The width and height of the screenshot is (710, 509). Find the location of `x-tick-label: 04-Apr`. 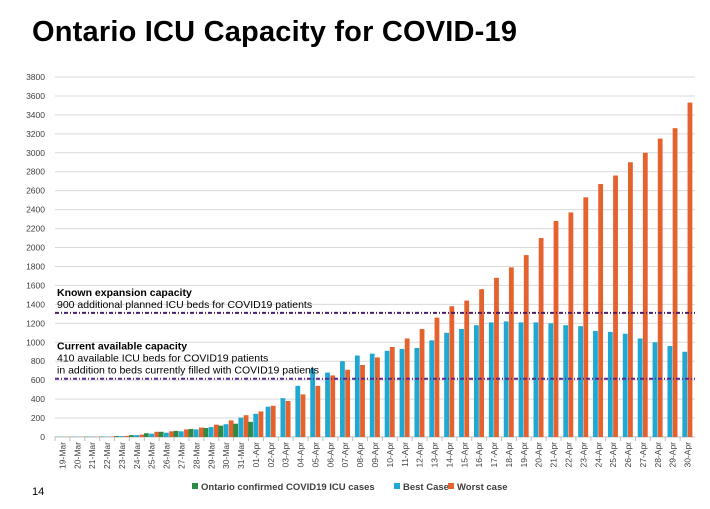

x-tick-label: 04-Apr is located at coordinates (301, 455).